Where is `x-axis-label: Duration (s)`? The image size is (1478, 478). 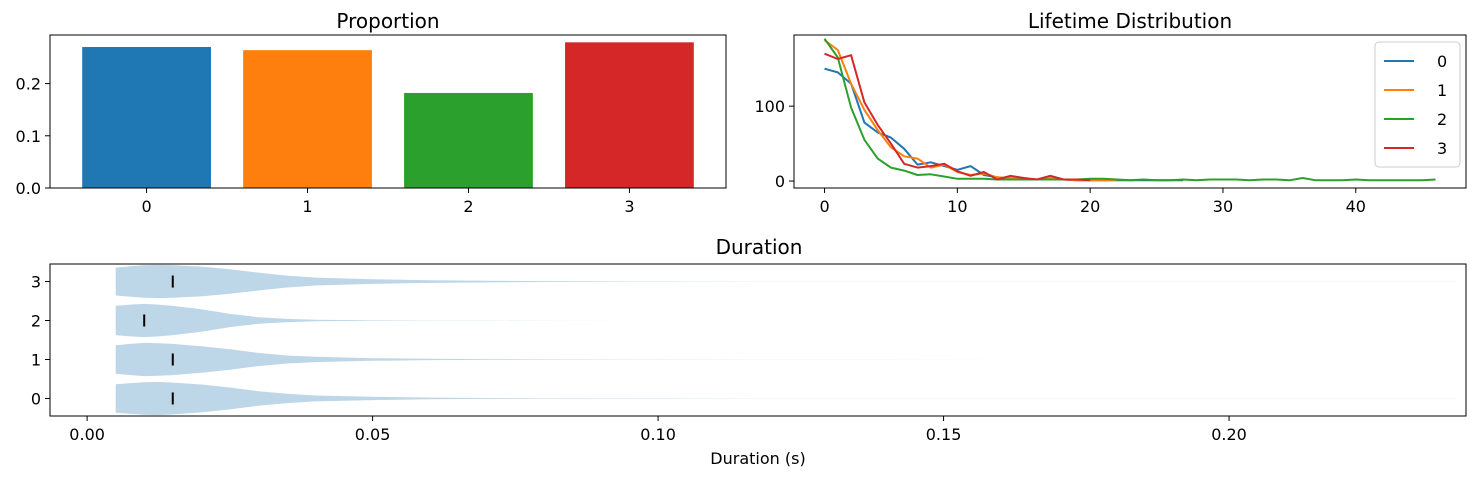
x-axis-label: Duration (s) is located at coordinates (757, 458).